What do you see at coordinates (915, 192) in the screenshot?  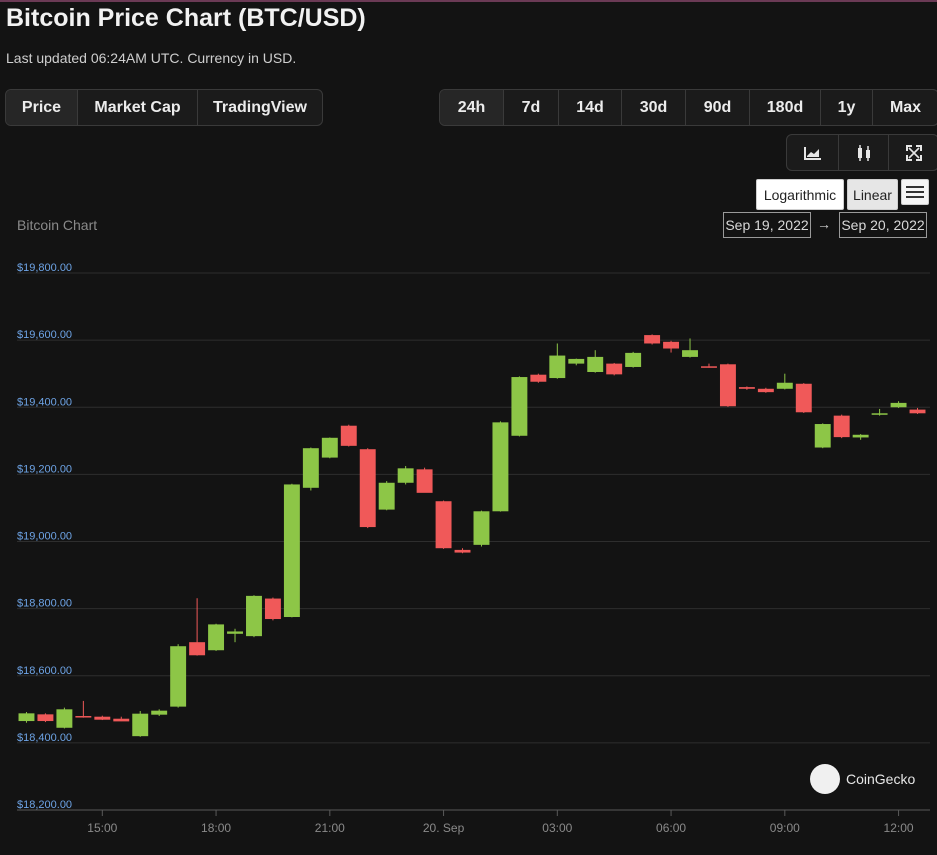 I see `chart-menu-button` at bounding box center [915, 192].